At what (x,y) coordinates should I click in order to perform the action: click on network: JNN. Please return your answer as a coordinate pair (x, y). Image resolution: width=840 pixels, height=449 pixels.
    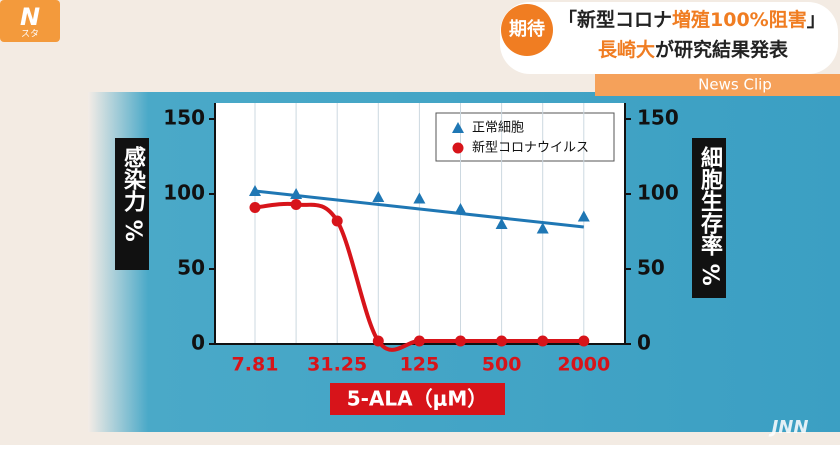
    Looking at the image, I should click on (789, 427).